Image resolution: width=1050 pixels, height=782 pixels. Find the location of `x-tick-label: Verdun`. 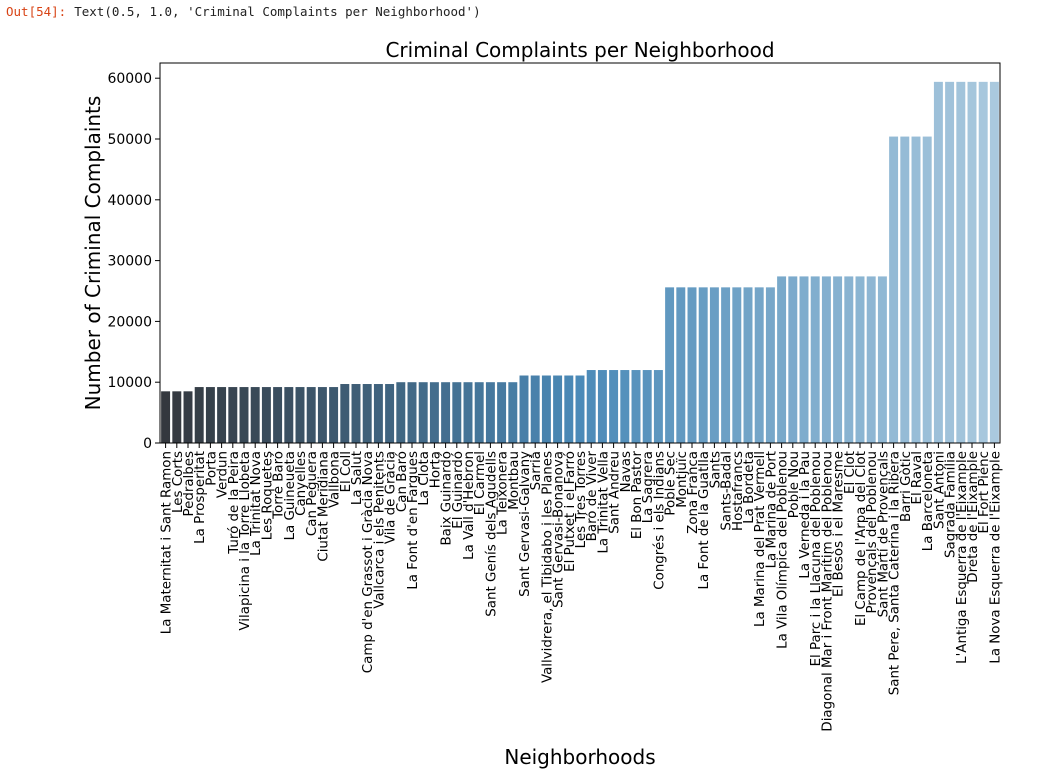

x-tick-label: Verdun is located at coordinates (223, 474).